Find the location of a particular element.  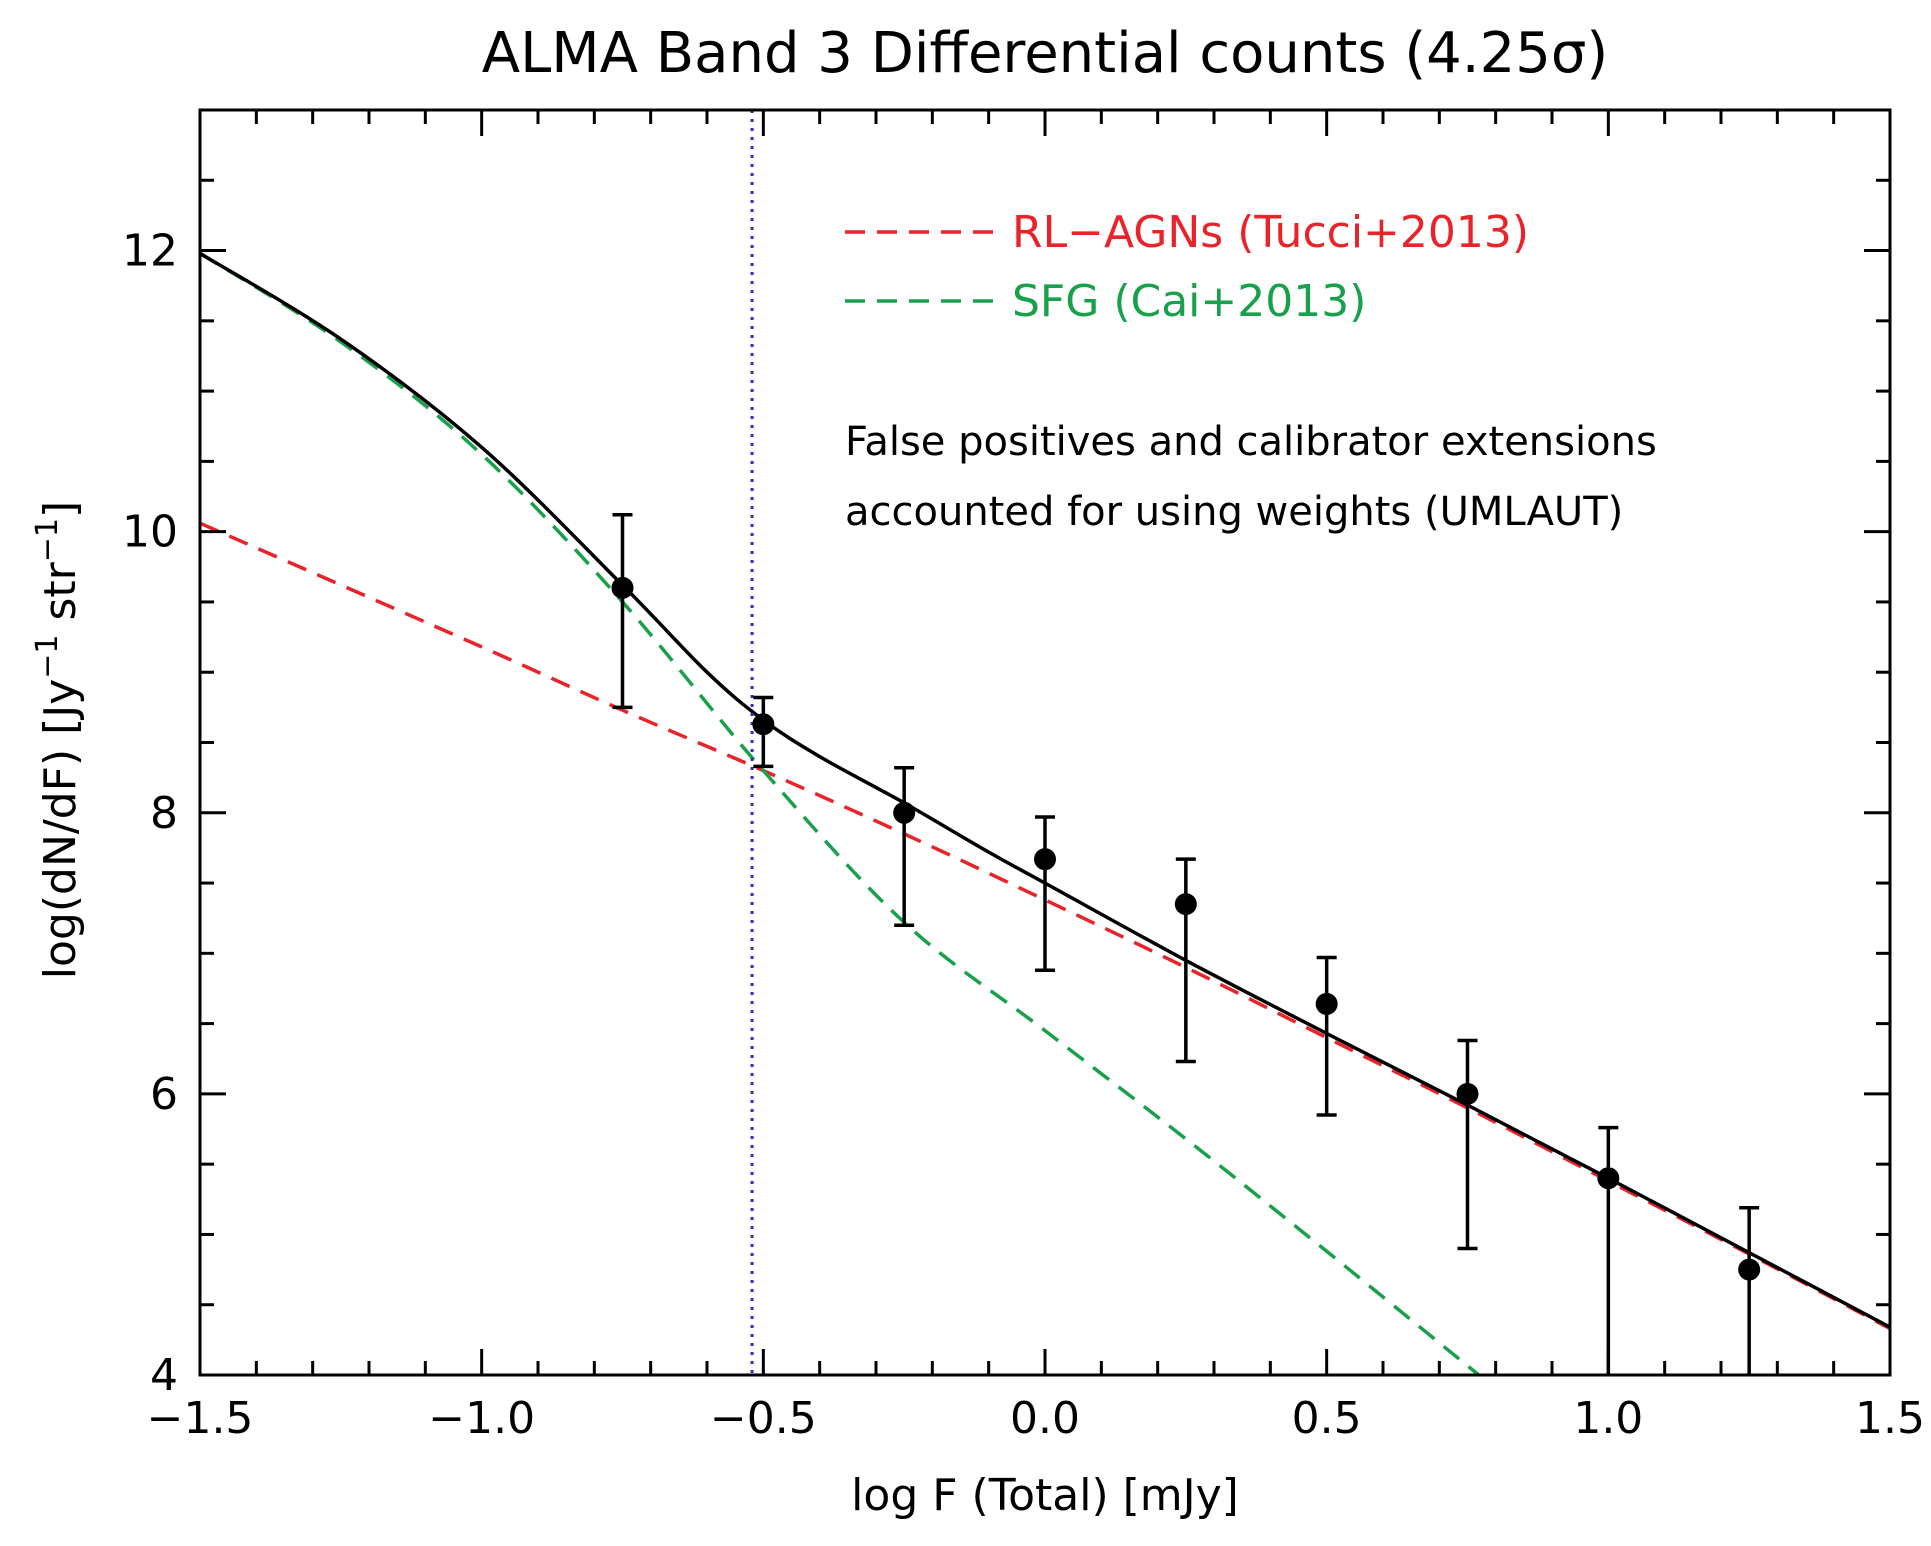

x-tick-label: 0.0 is located at coordinates (1045, 1418).